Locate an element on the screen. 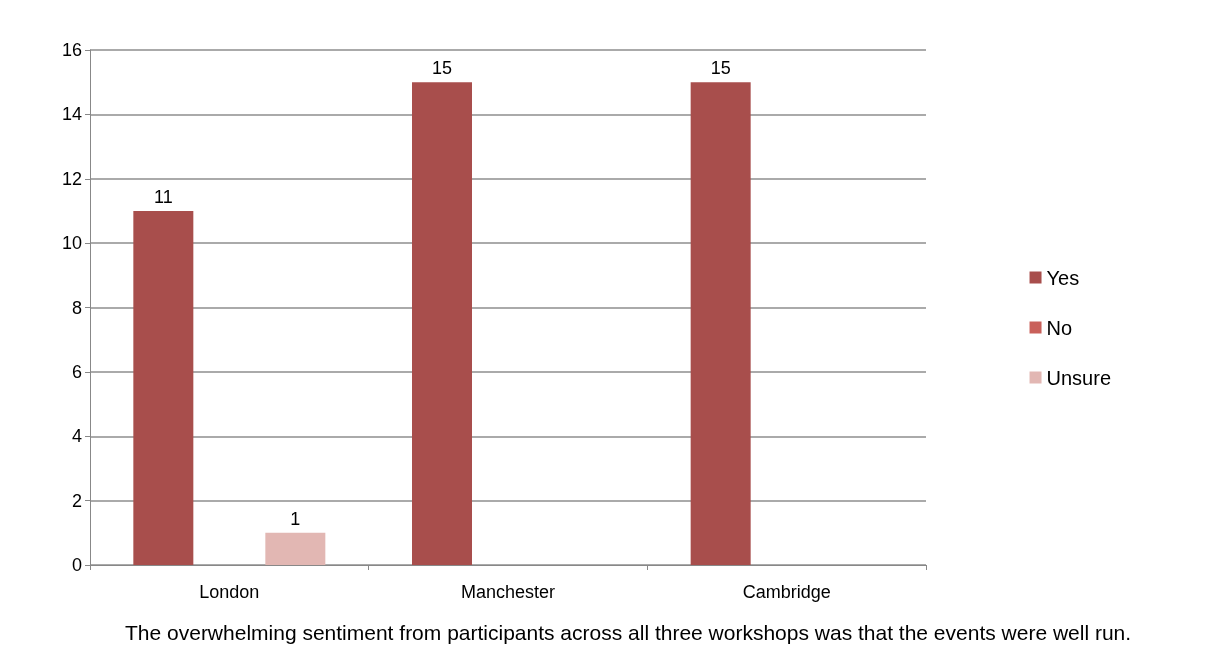 Image resolution: width=1216 pixels, height=655 pixels. data-label: 11 is located at coordinates (163, 196).